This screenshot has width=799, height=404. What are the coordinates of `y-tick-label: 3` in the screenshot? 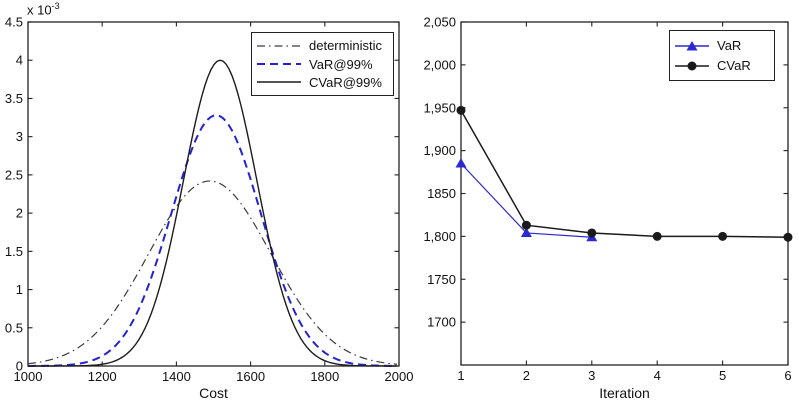 It's located at (19, 136).